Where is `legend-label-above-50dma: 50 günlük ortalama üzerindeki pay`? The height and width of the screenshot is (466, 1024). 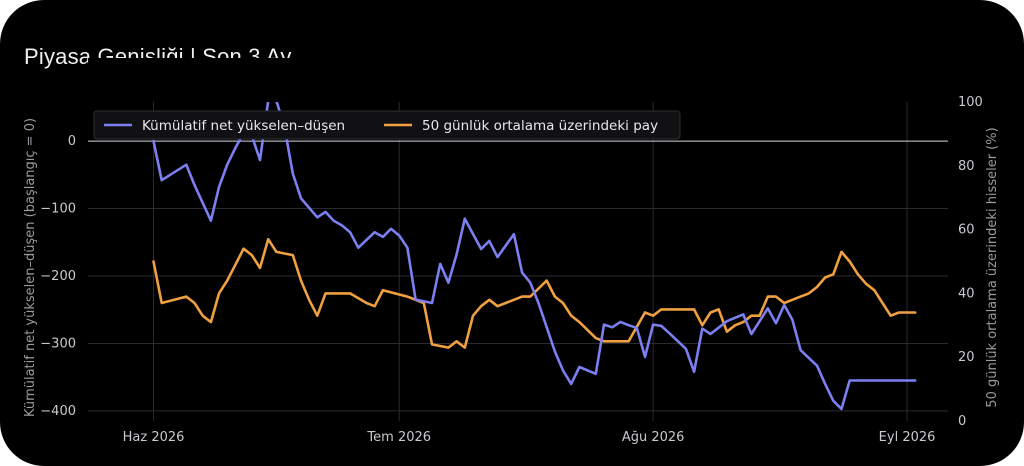
legend-label-above-50dma: 50 günlük ortalama üzerindeki pay is located at coordinates (540, 126).